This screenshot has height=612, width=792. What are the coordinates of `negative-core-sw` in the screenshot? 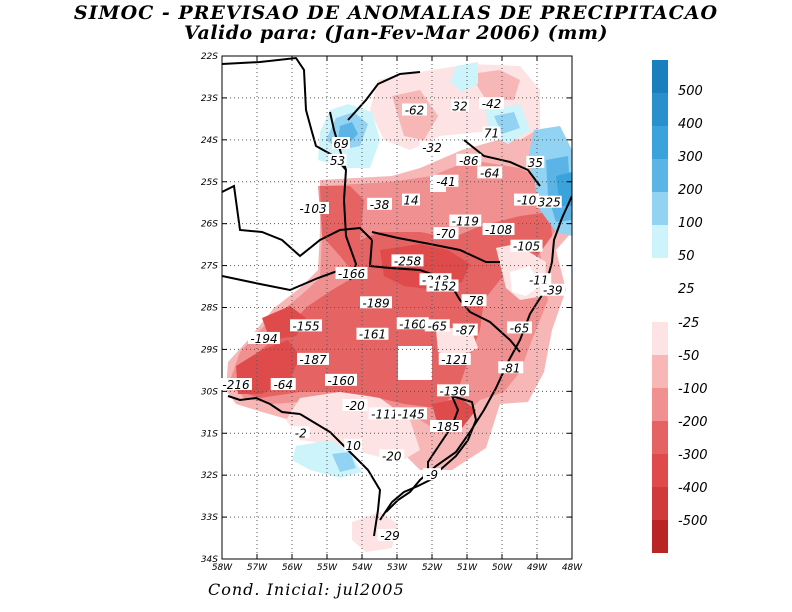 It's located at (284, 323).